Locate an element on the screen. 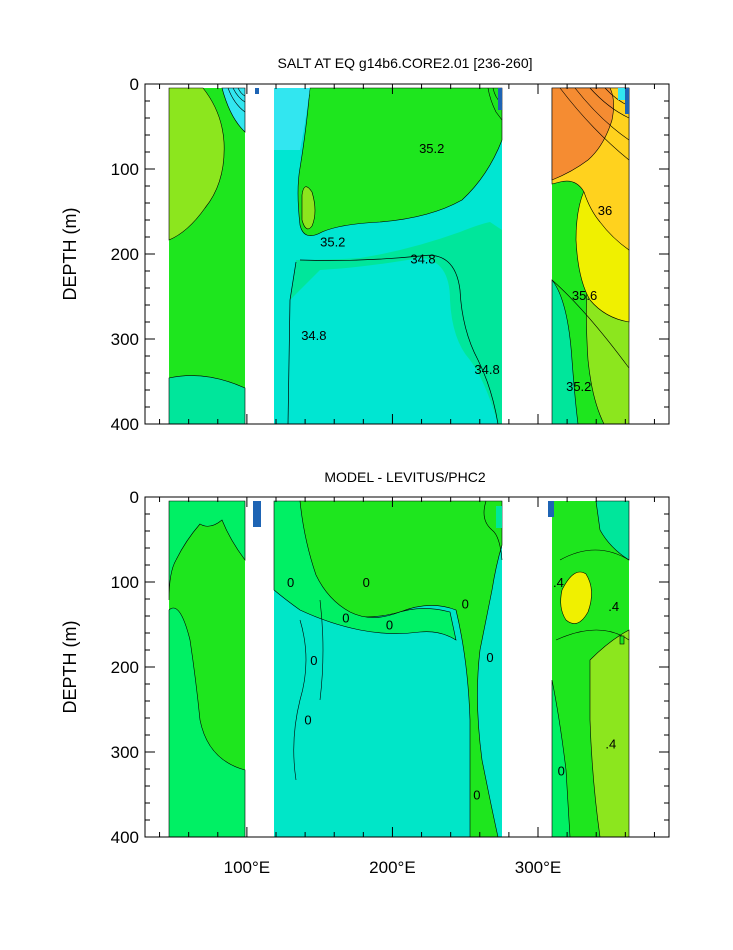 The width and height of the screenshot is (733, 950). fill-atlantic-yellow-b is located at coordinates (576, 597).